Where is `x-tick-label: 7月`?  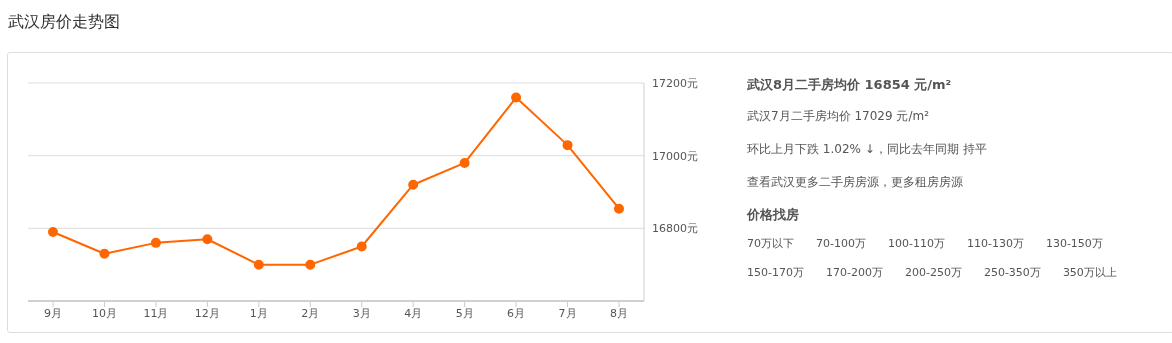 x-tick-label: 7月 is located at coordinates (567, 313).